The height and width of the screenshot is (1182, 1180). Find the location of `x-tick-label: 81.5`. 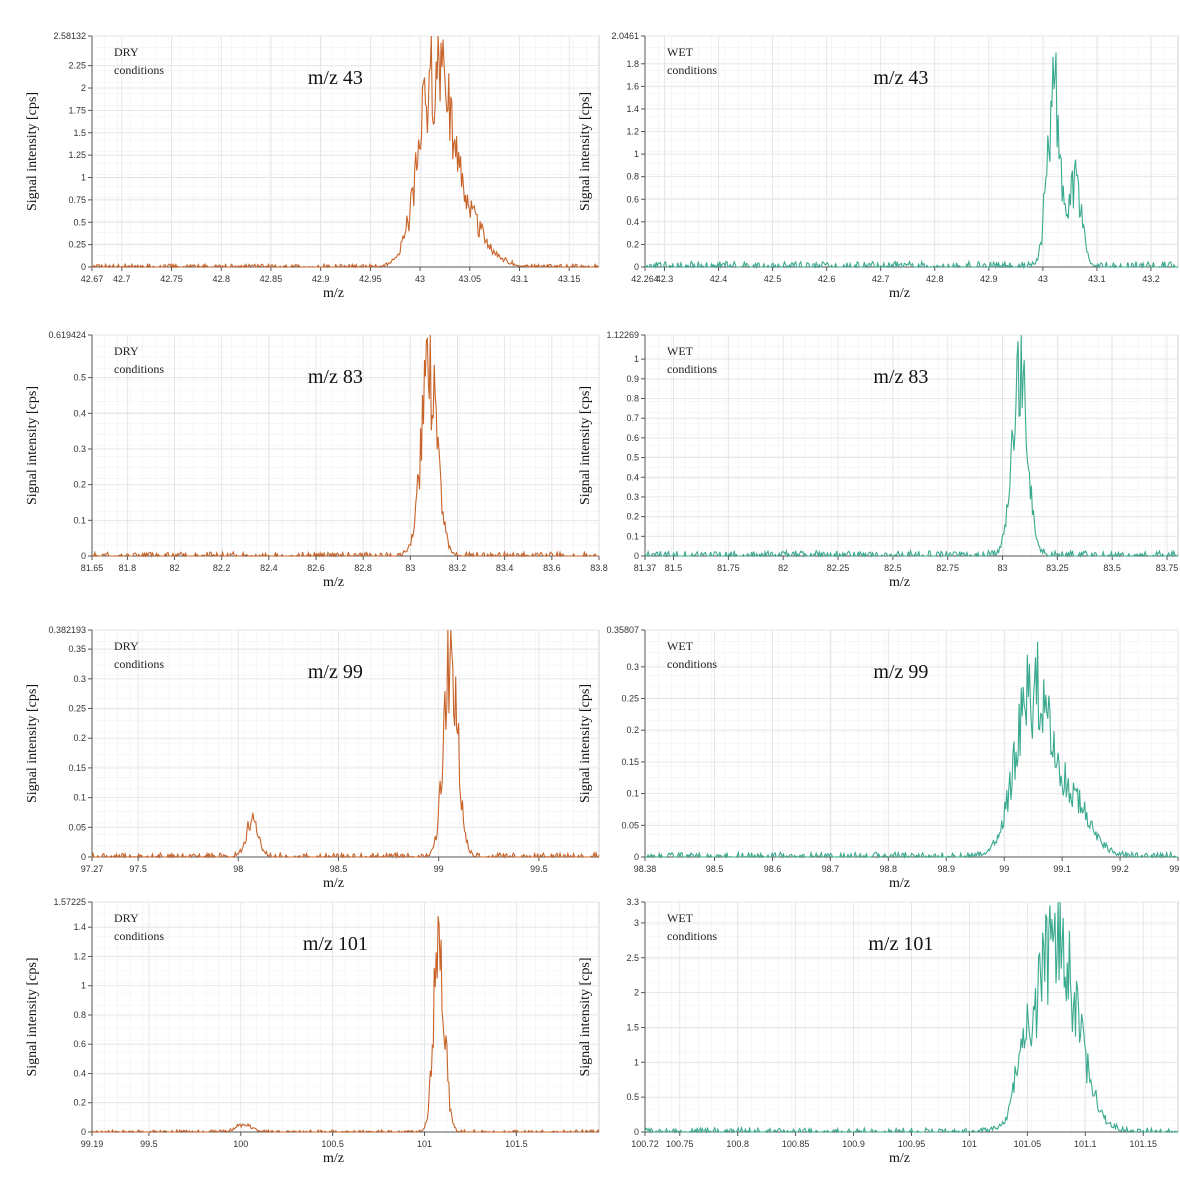

x-tick-label: 81.5 is located at coordinates (674, 568).